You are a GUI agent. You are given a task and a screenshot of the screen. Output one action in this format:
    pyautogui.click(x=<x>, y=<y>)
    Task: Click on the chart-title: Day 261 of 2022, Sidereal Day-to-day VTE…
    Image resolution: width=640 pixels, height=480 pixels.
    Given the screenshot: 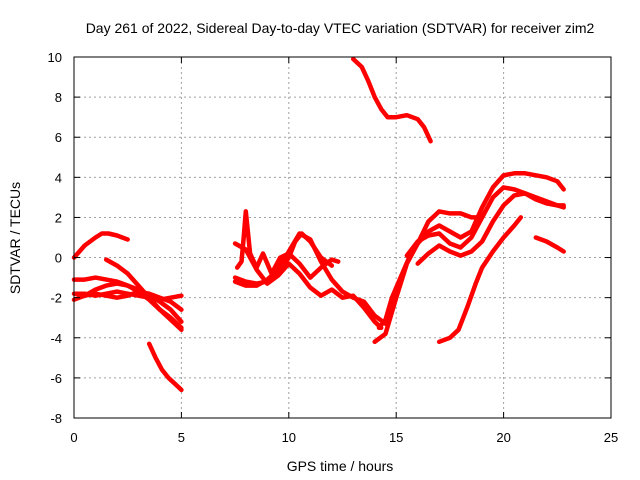 What is the action you would take?
    pyautogui.click(x=340, y=28)
    